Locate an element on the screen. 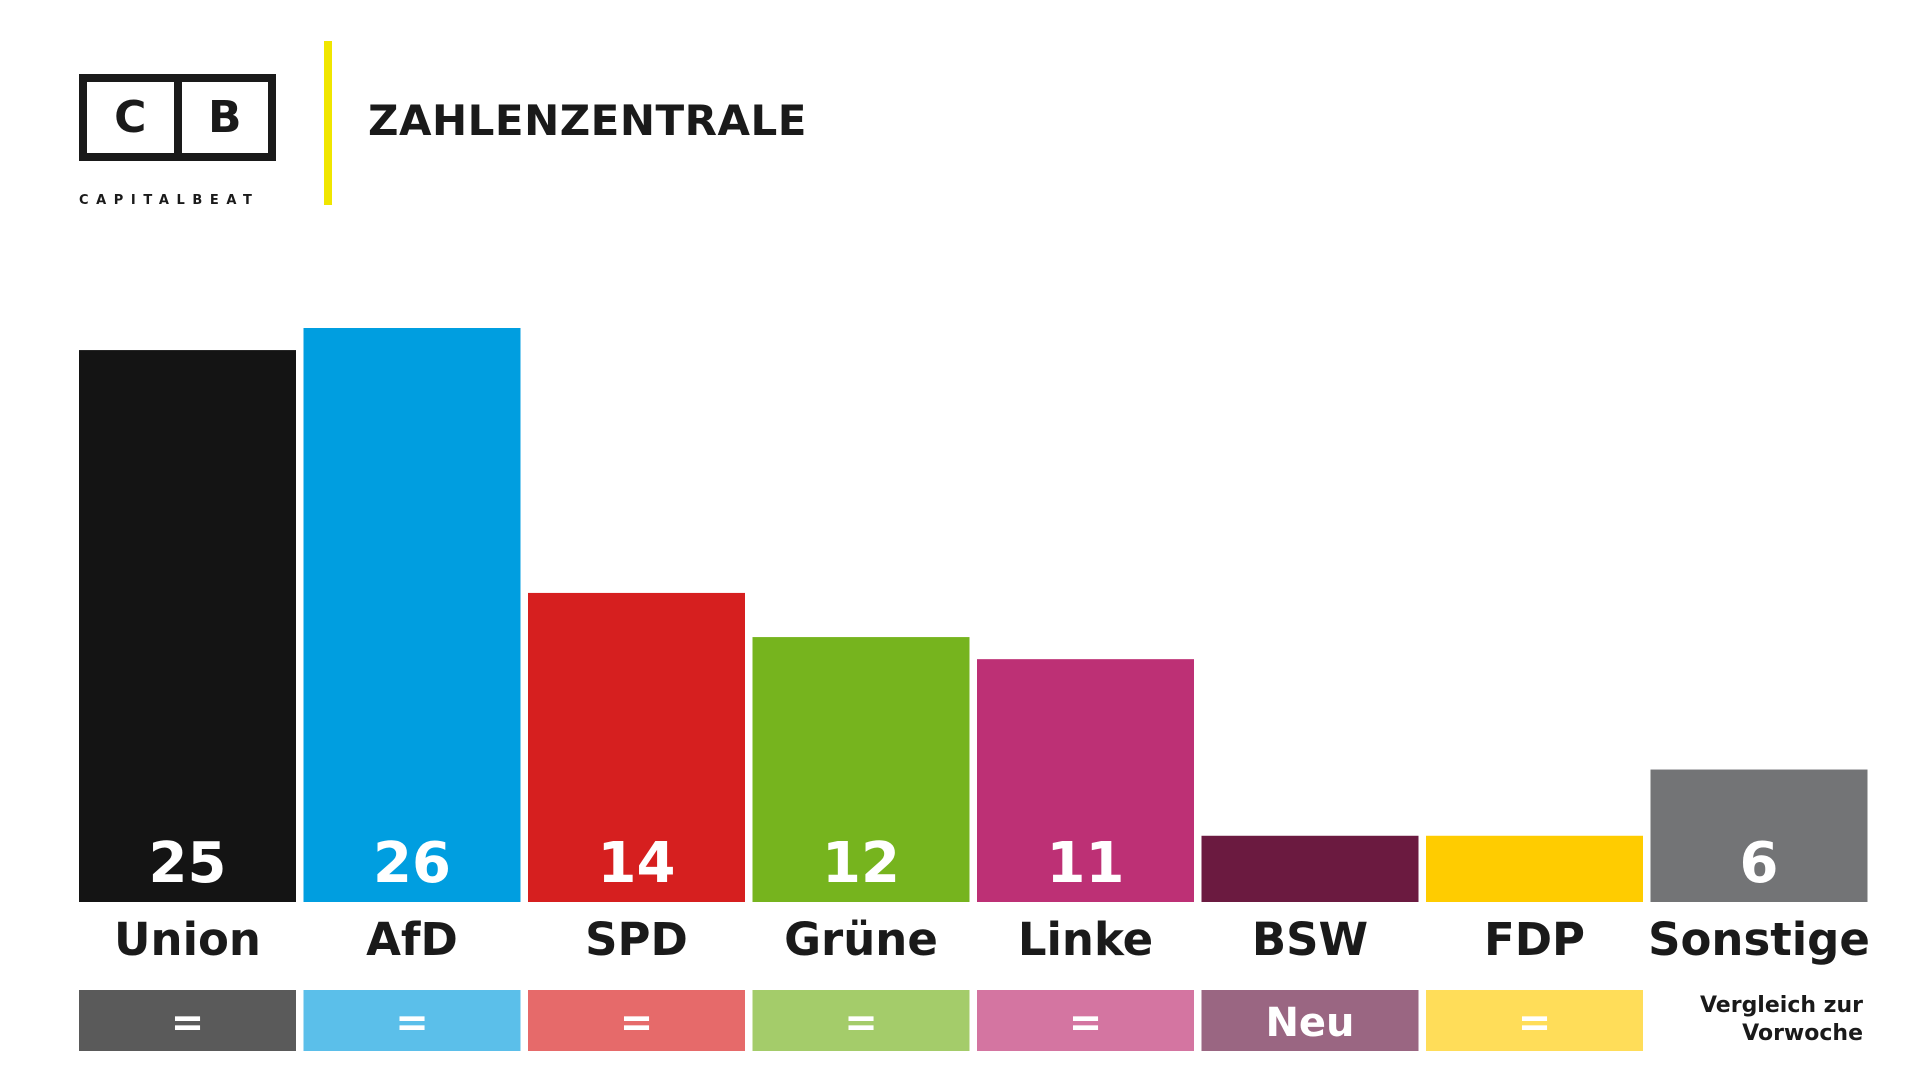  bar-value-afd: 26 is located at coordinates (412, 863).